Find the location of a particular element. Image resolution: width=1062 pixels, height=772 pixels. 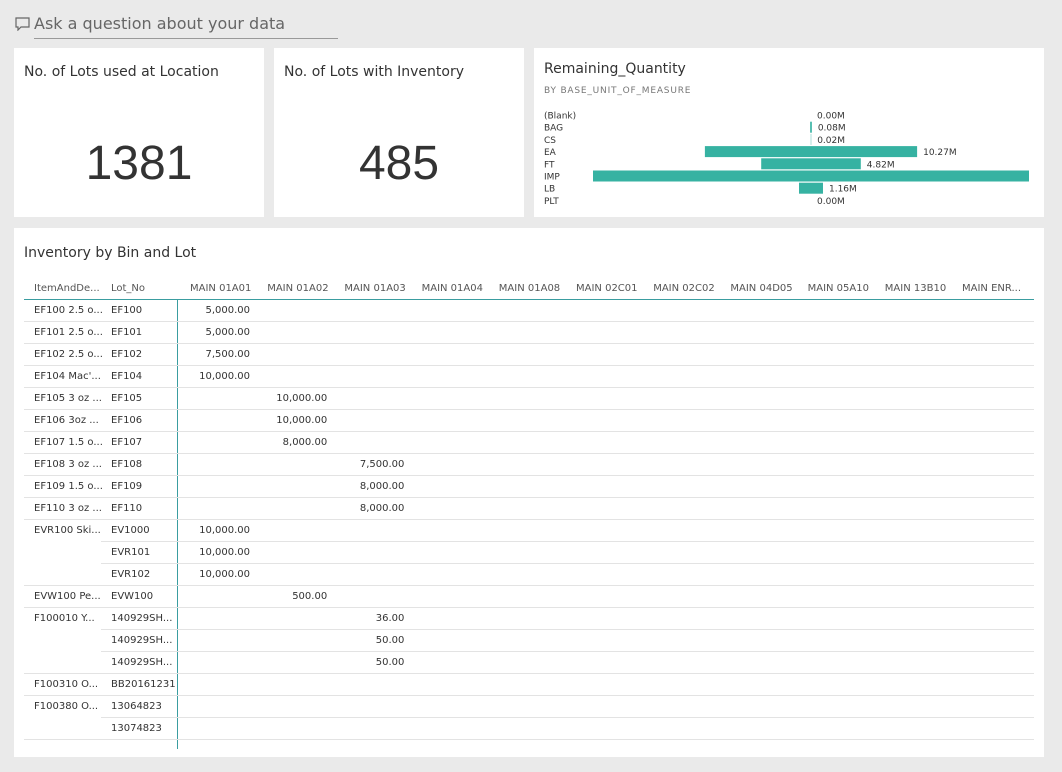

category-label: LB is located at coordinates (549, 190).